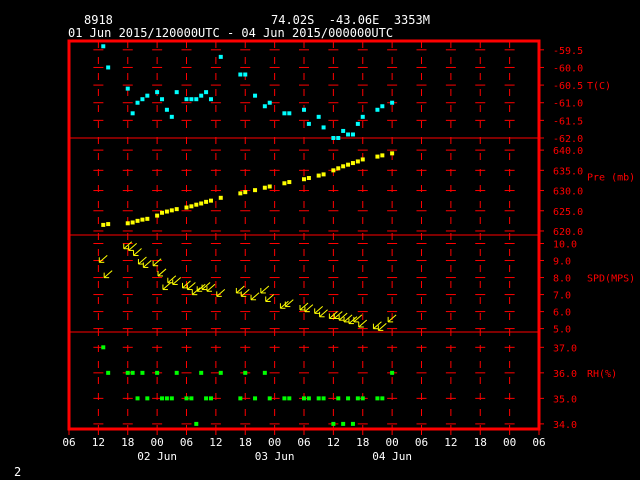 This screenshot has height=480, width=640. What do you see at coordinates (562, 296) in the screenshot?
I see `y-tick-label: 7.0` at bounding box center [562, 296].